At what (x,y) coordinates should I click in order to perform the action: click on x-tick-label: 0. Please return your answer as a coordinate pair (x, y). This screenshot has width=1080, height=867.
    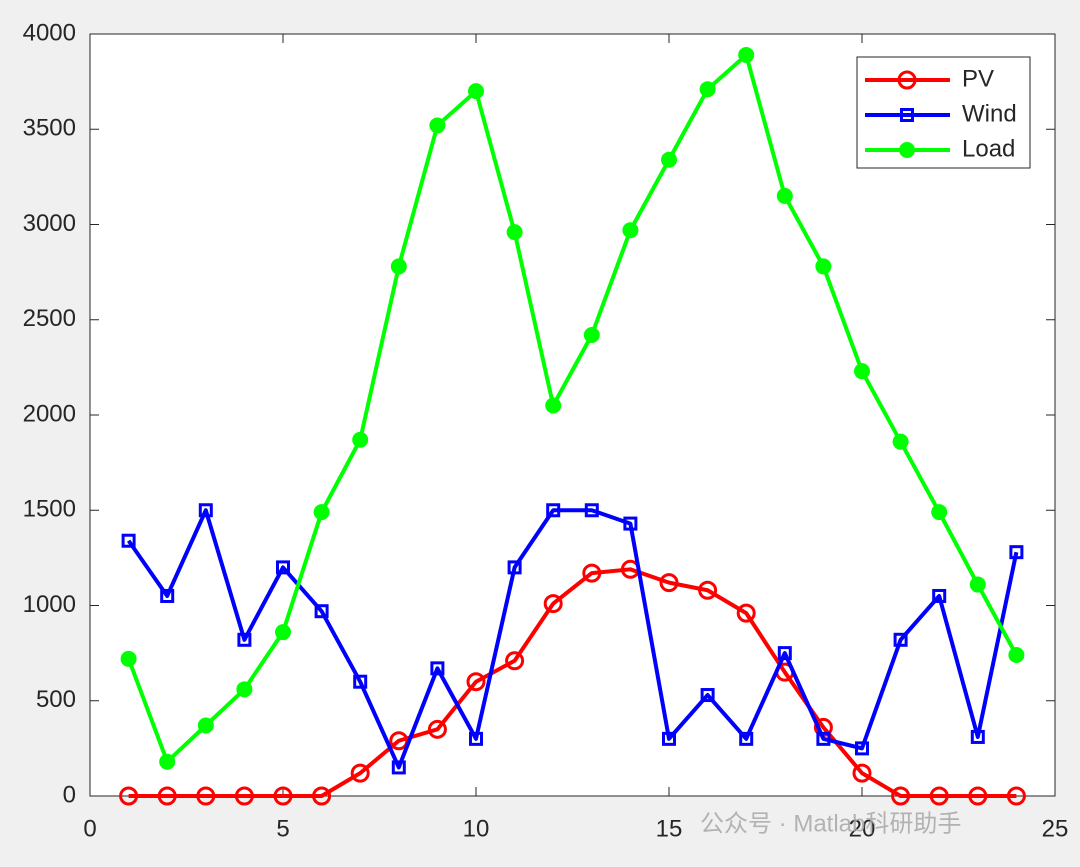
    Looking at the image, I should click on (89, 828).